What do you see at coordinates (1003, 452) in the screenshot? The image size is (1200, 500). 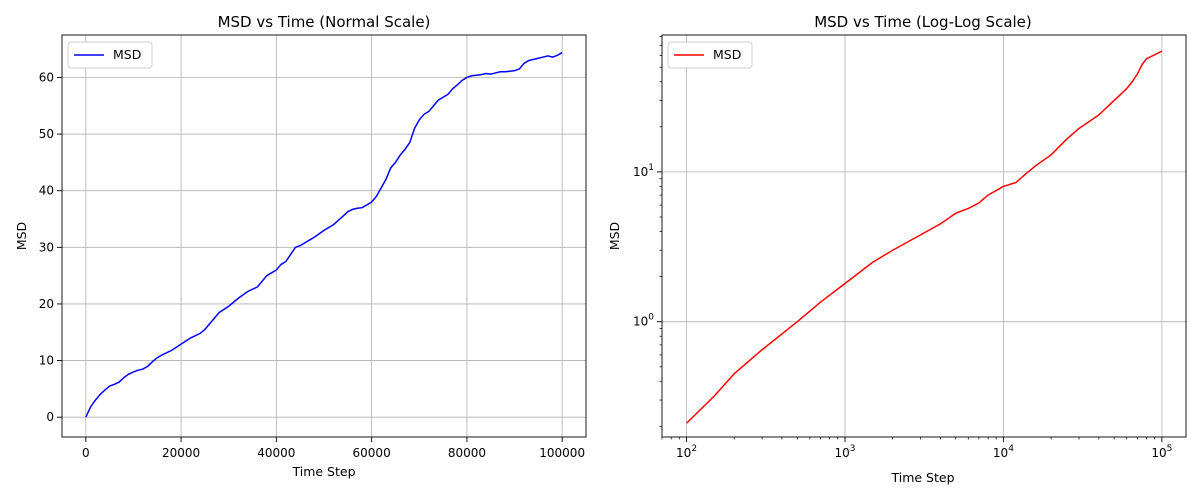 I see `x-tick-label: 10⁴` at bounding box center [1003, 452].